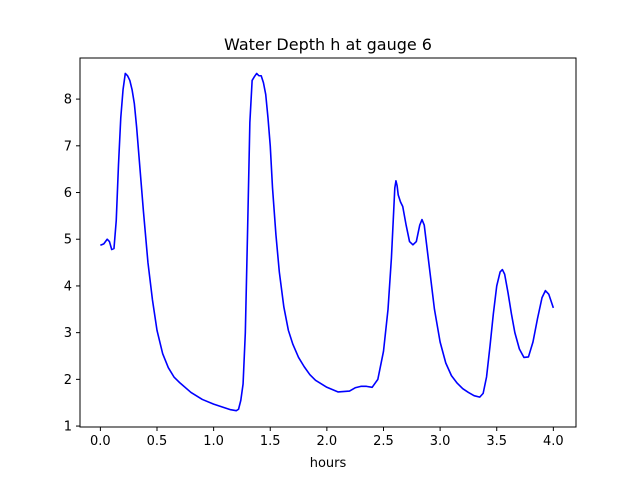 This screenshot has height=480, width=640. Describe the element at coordinates (328, 44) in the screenshot. I see `chart-title: Water Depth h at gauge 6` at that location.